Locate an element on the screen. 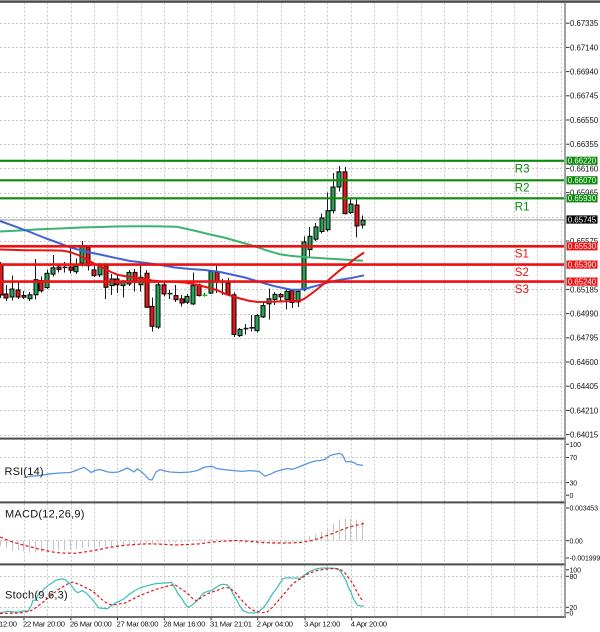 The width and height of the screenshot is (600, 632). svg-text: 26 Mar 00:00 is located at coordinates (91, 624).